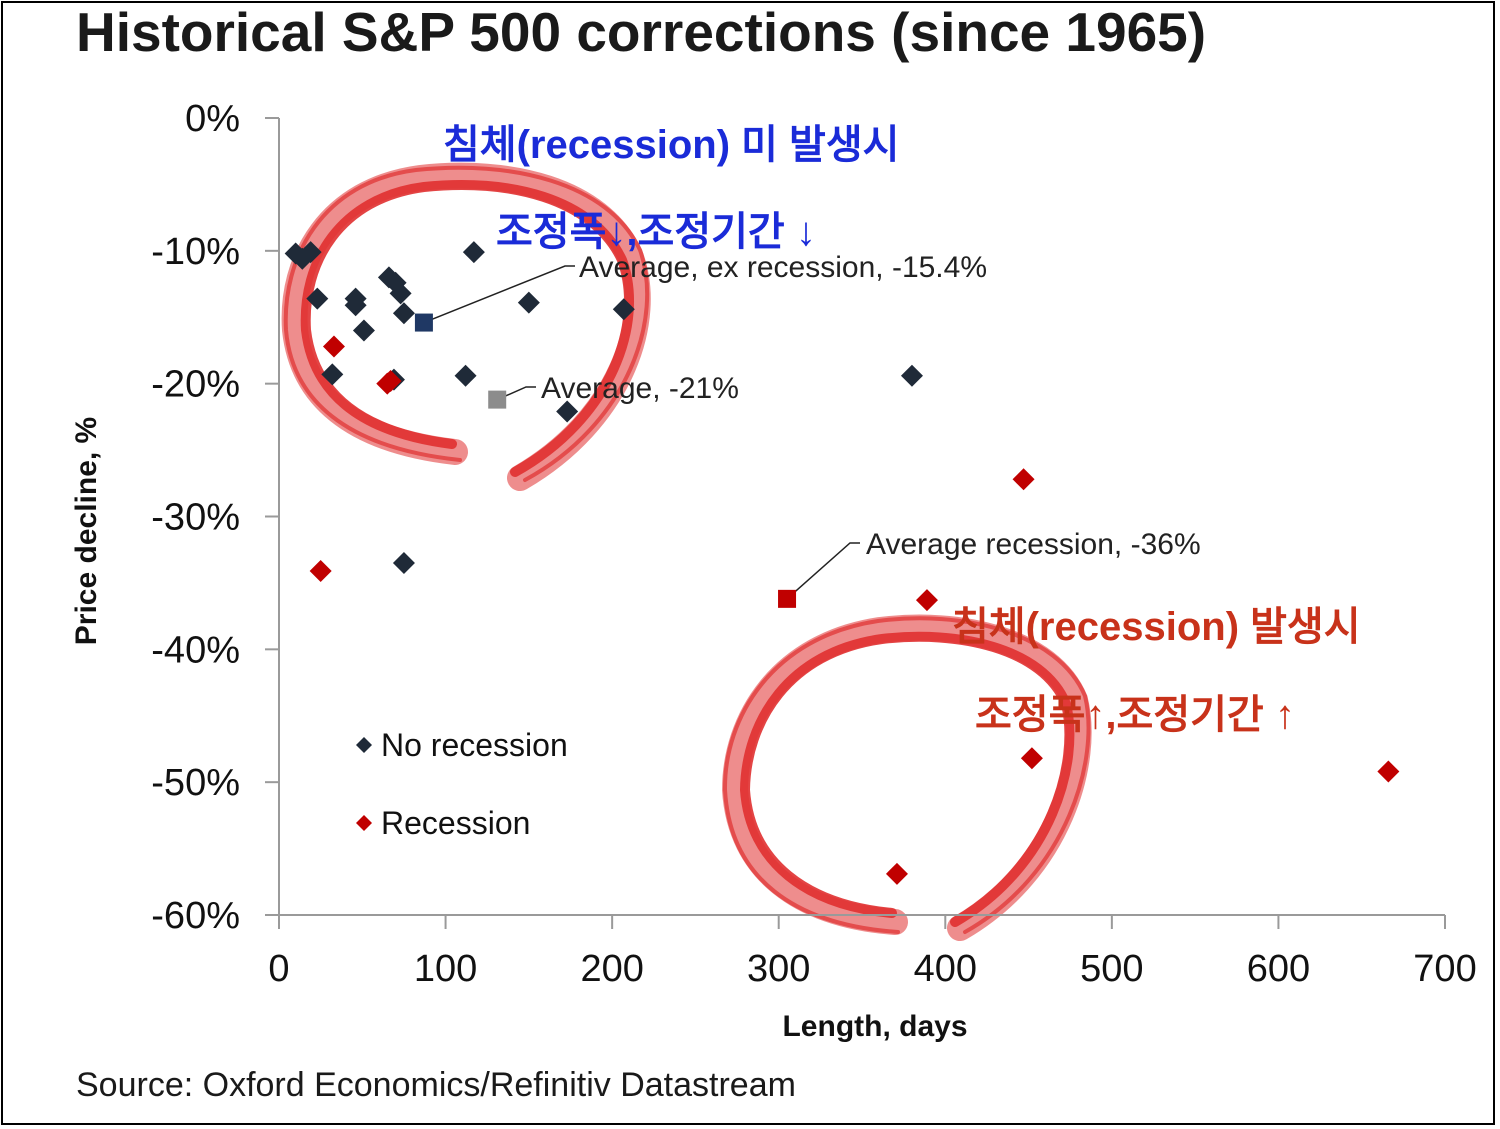 Image resolution: width=1500 pixels, height=1129 pixels. I want to click on x-ticks: 0 100 200 300 400 500 600 700, so click(872, 952).